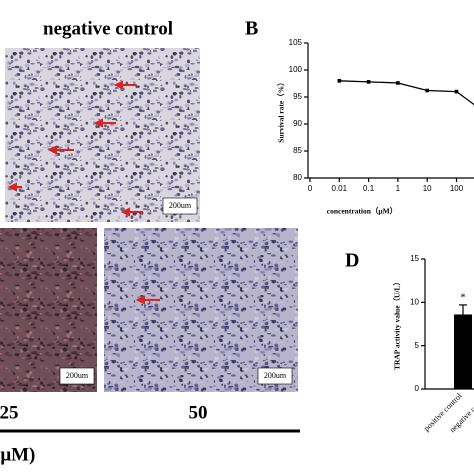 This screenshot has height=474, width=474. What do you see at coordinates (457, 188) in the screenshot?
I see `x-tick-label: 100` at bounding box center [457, 188].